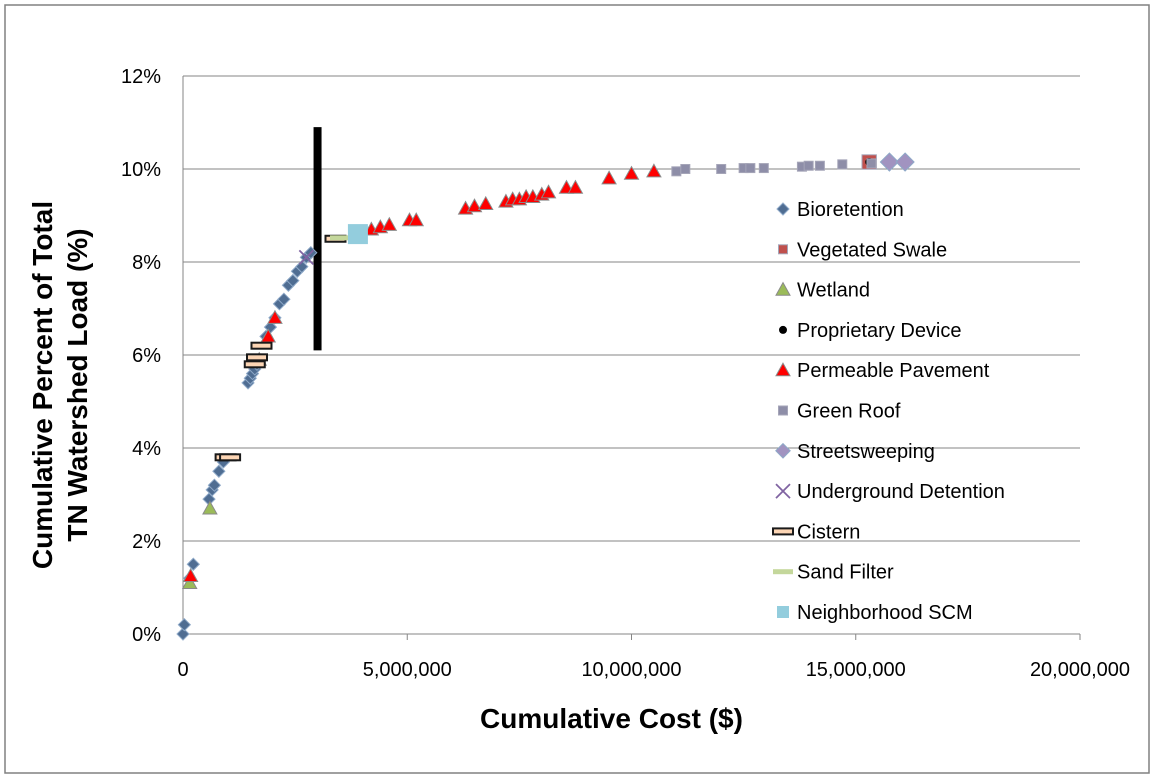  Describe the element at coordinates (199, 544) in the screenshot. I see `series-wetland` at that location.